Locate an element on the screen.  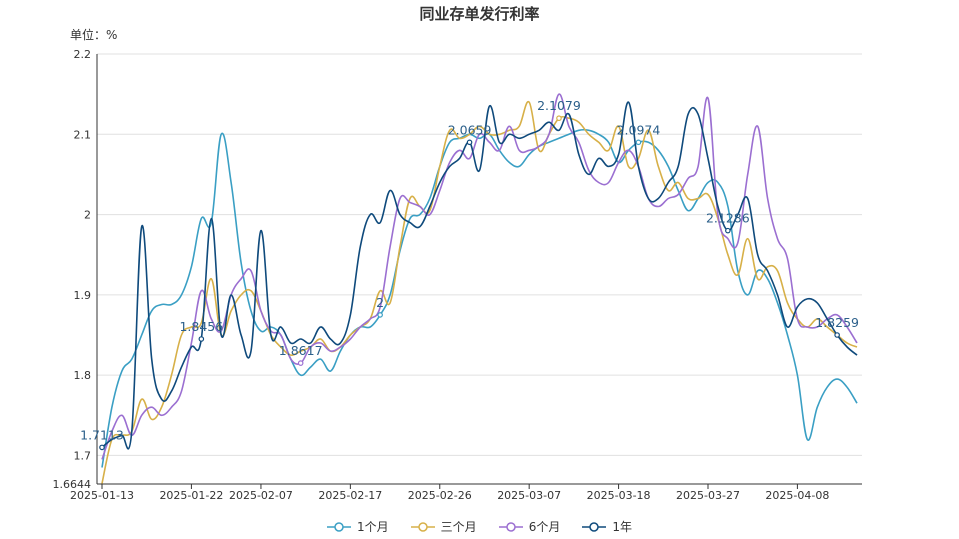
legend-item-1: 三个月 is located at coordinates (443, 526).